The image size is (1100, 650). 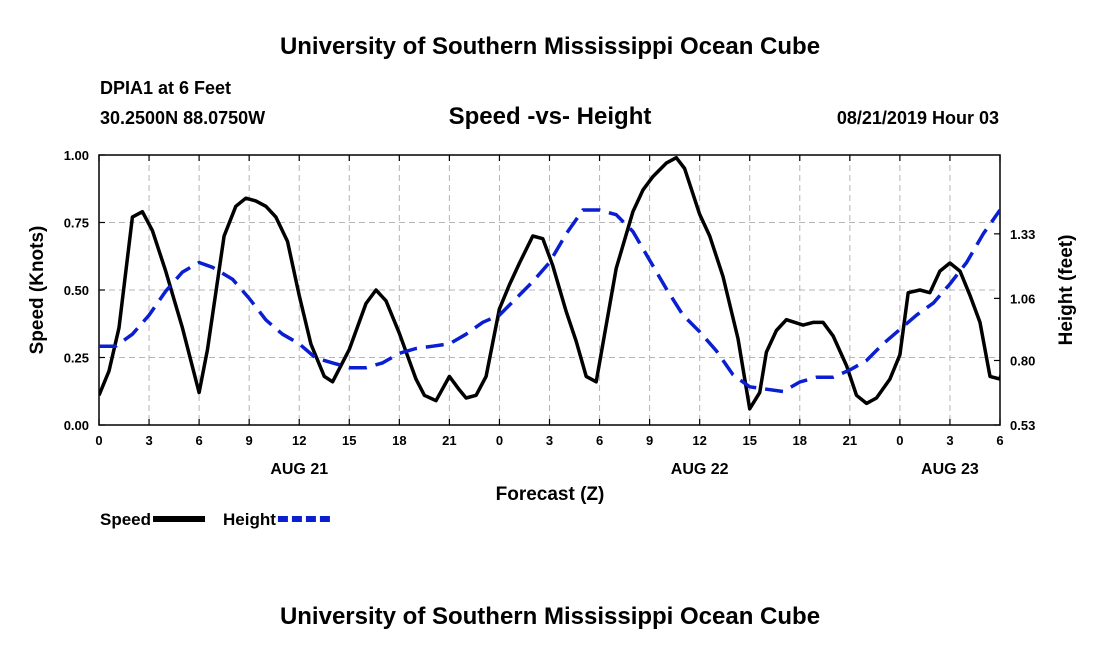 What do you see at coordinates (918, 118) in the screenshot?
I see `forecast-datetime-label: 08/21/2019 Hour 03` at bounding box center [918, 118].